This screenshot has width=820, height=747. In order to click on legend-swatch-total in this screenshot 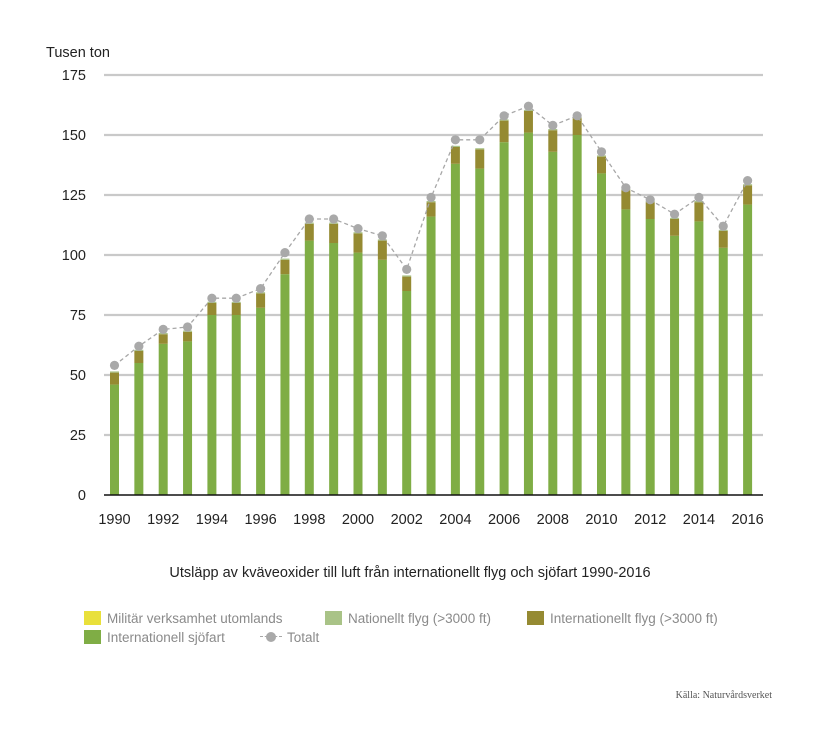, I will do `click(271, 637)`.